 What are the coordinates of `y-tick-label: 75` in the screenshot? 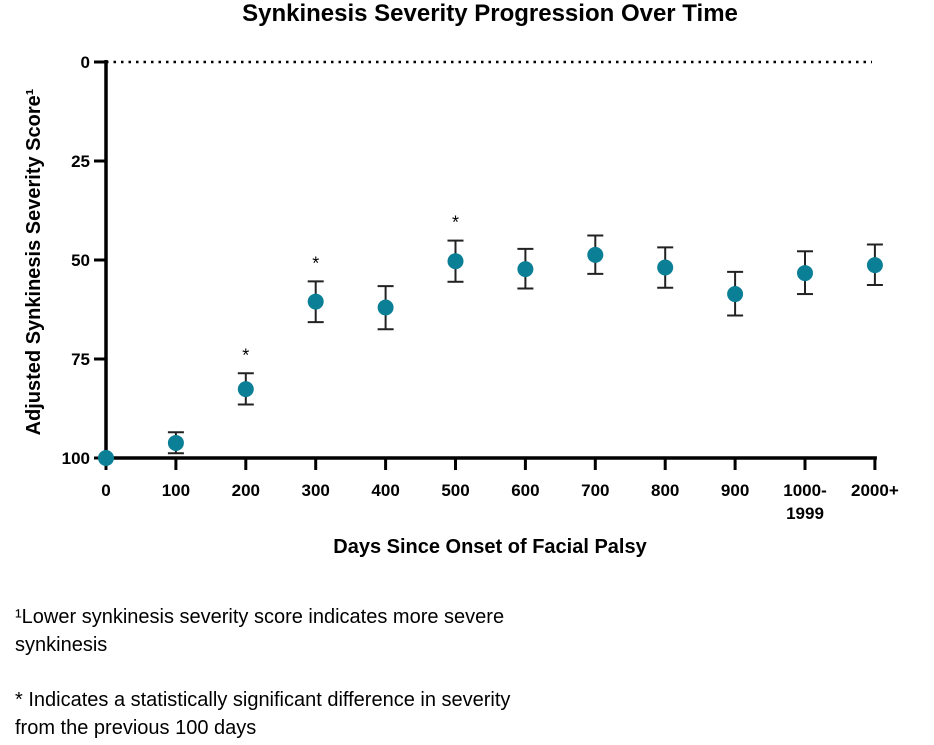 It's located at (80, 359).